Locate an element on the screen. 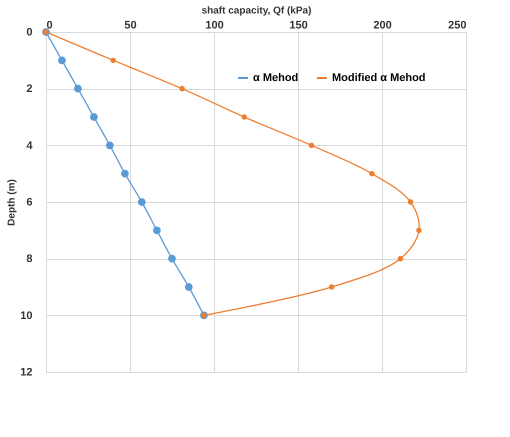  y-tick-label: 10 is located at coordinates (26, 316).